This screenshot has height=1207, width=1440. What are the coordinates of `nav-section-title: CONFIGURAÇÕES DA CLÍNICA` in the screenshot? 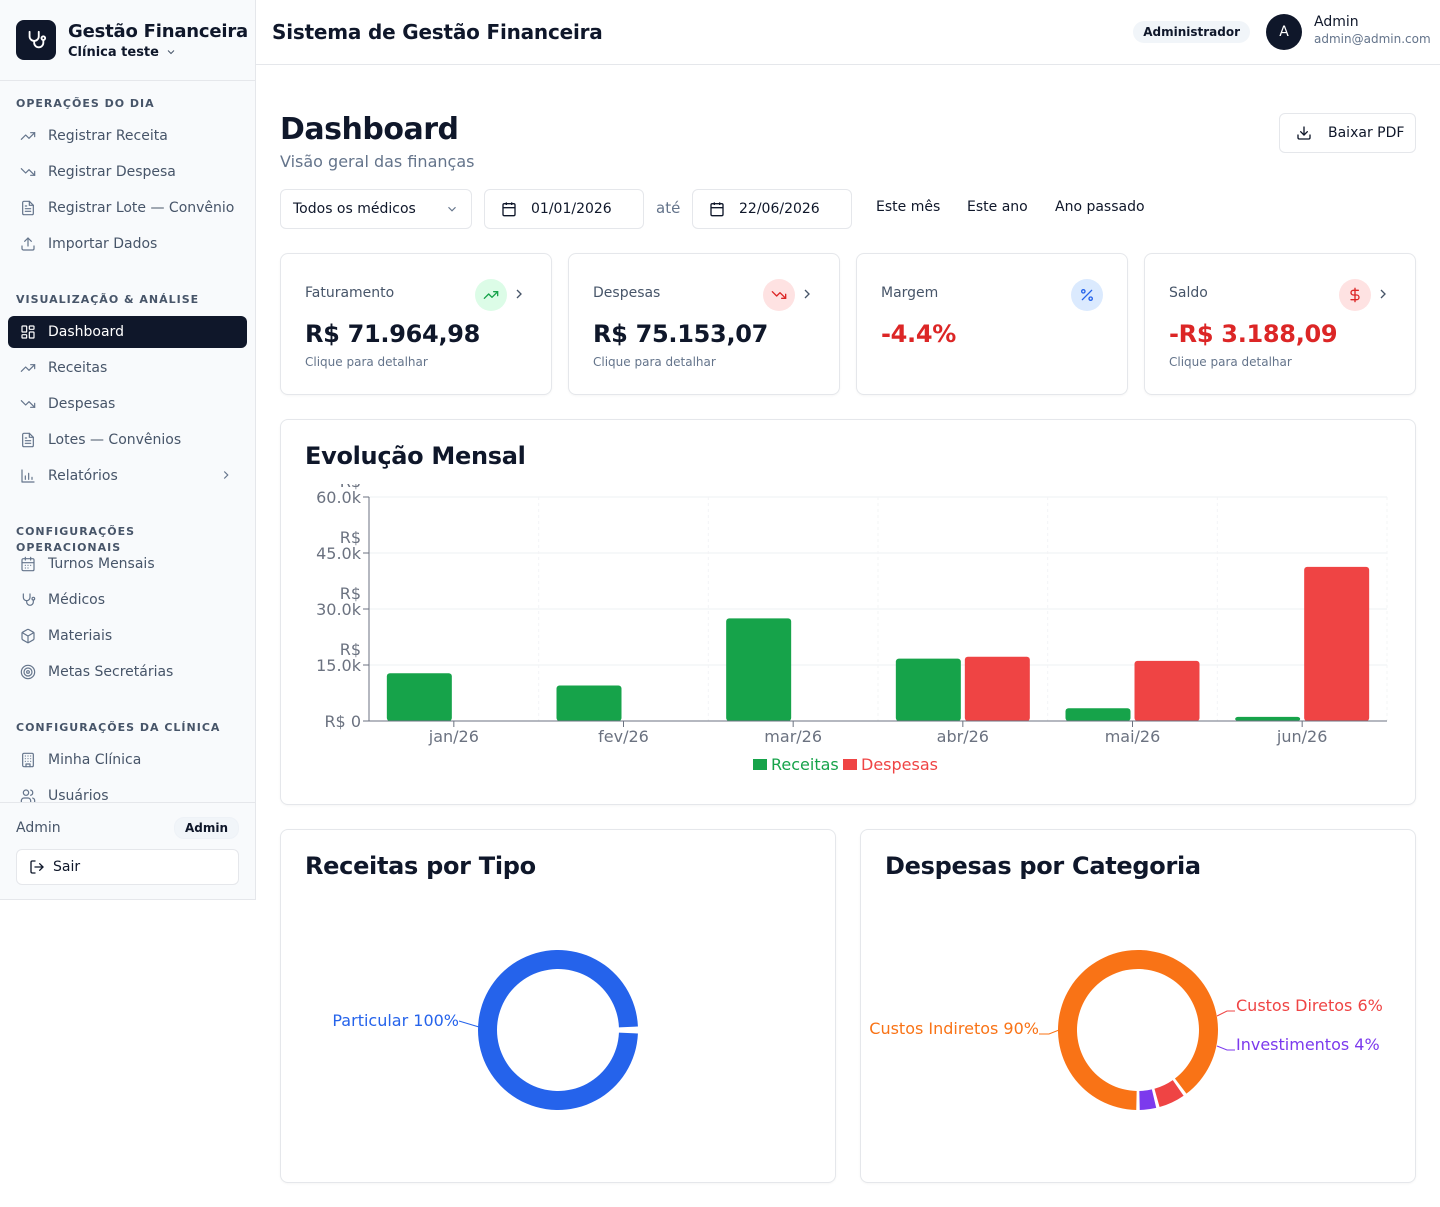 It's located at (118, 727).